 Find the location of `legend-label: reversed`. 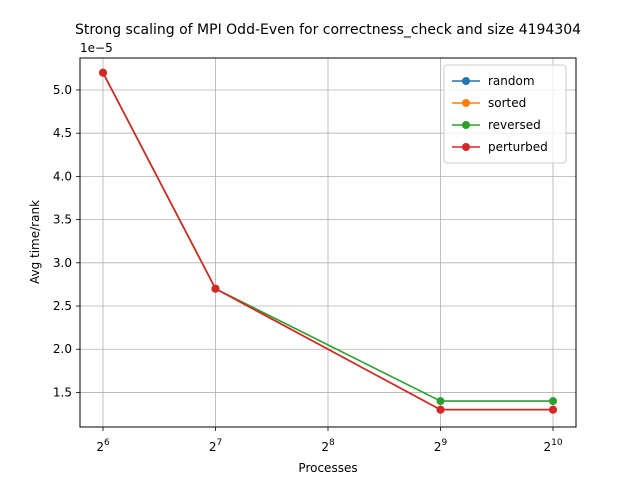

legend-label: reversed is located at coordinates (514, 125).